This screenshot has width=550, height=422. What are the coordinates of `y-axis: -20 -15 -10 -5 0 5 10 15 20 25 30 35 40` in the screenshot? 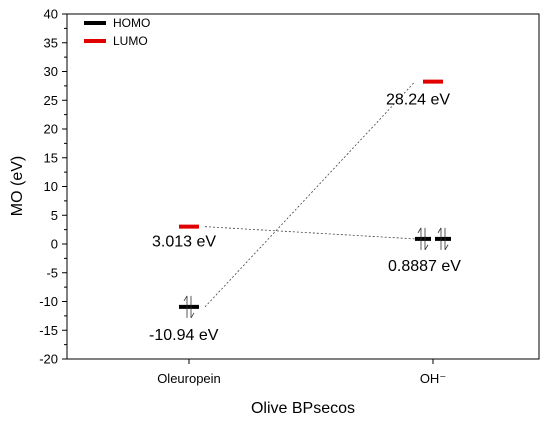 It's located at (53, 187).